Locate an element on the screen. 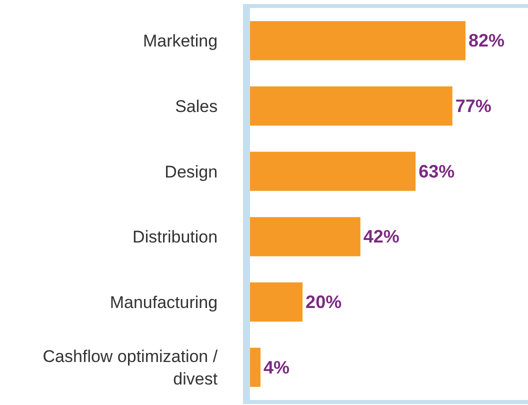 This screenshot has width=528, height=405. y-tick-label: Design is located at coordinates (191, 172).